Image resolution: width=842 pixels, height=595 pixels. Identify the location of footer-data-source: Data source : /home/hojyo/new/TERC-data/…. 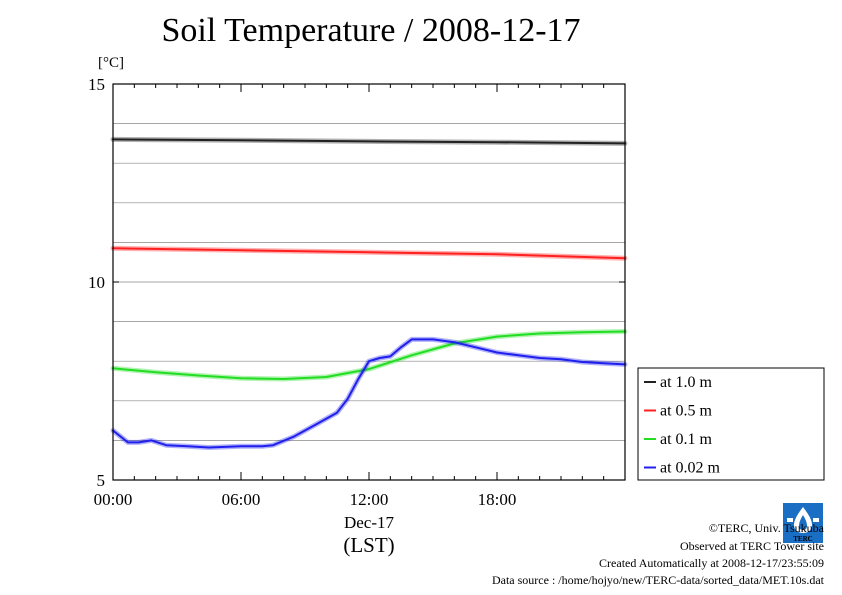
(657, 580).